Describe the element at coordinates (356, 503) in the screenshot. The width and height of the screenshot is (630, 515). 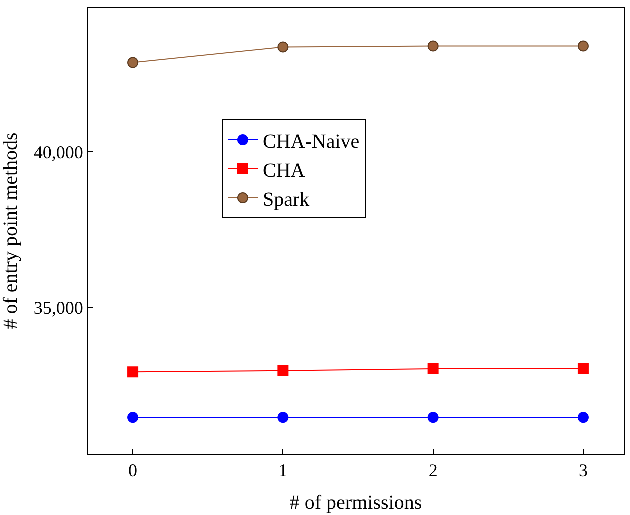
I see `x-axis-title: # of permissions` at that location.